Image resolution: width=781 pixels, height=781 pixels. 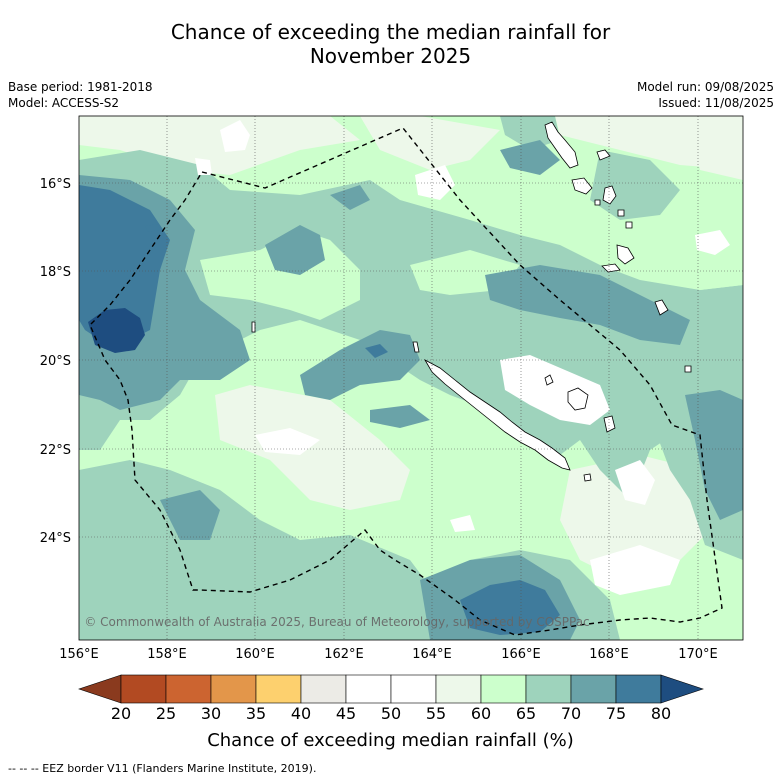 What do you see at coordinates (625, 254) in the screenshot?
I see `vanuatu-erromango` at bounding box center [625, 254].